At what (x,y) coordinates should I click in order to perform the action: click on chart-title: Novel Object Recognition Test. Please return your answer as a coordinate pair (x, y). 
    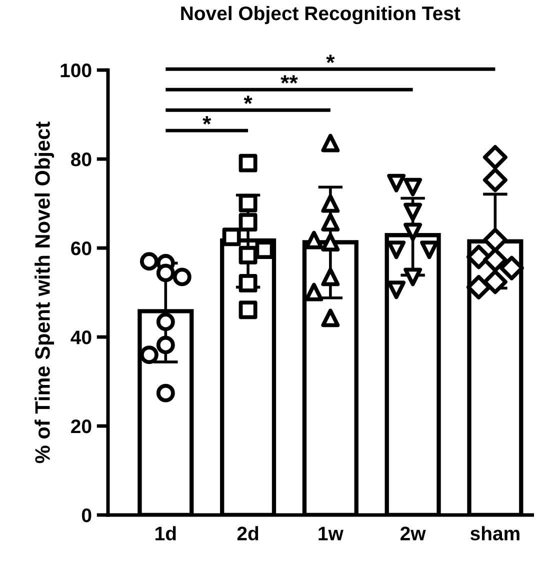
    Looking at the image, I should click on (320, 15).